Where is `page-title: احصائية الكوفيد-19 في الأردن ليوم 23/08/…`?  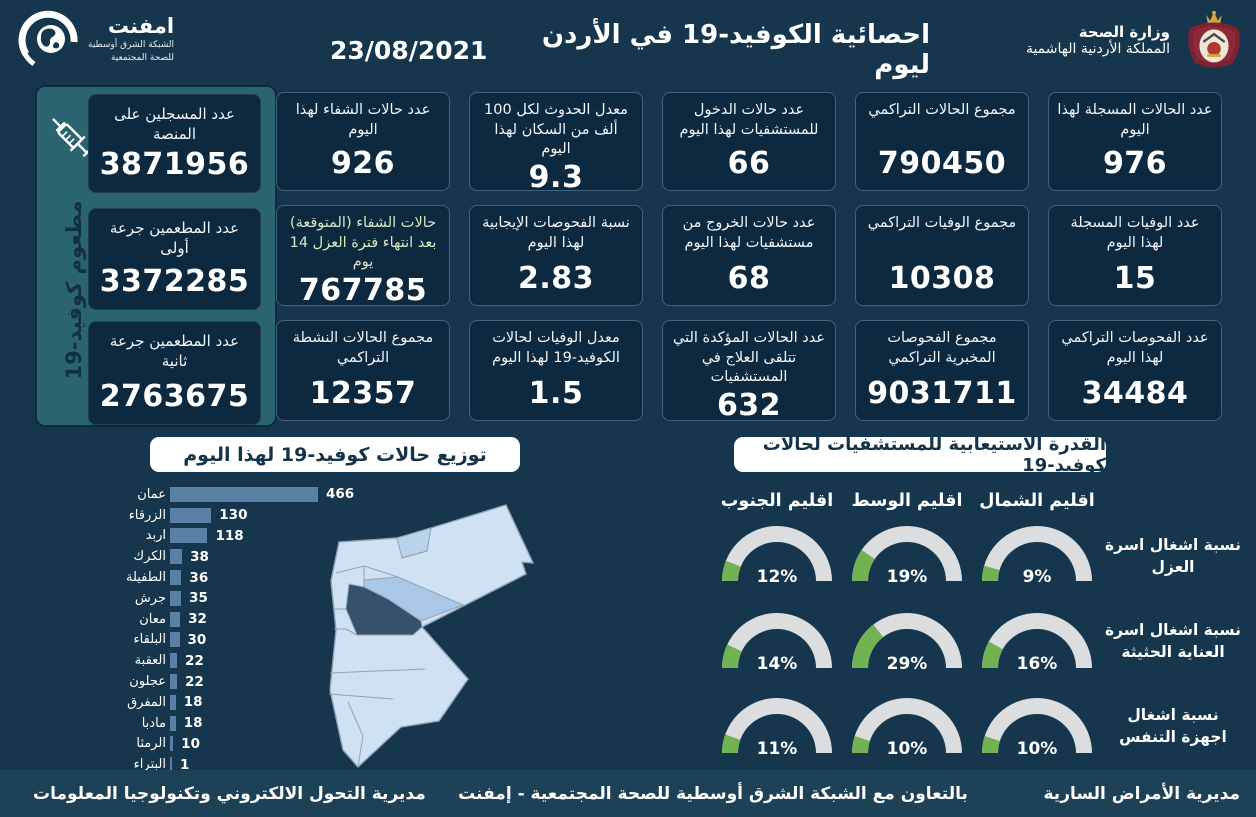 page-title: احصائية الكوفيد-19 في الأردن ليوم 23/08/… is located at coordinates (630, 50).